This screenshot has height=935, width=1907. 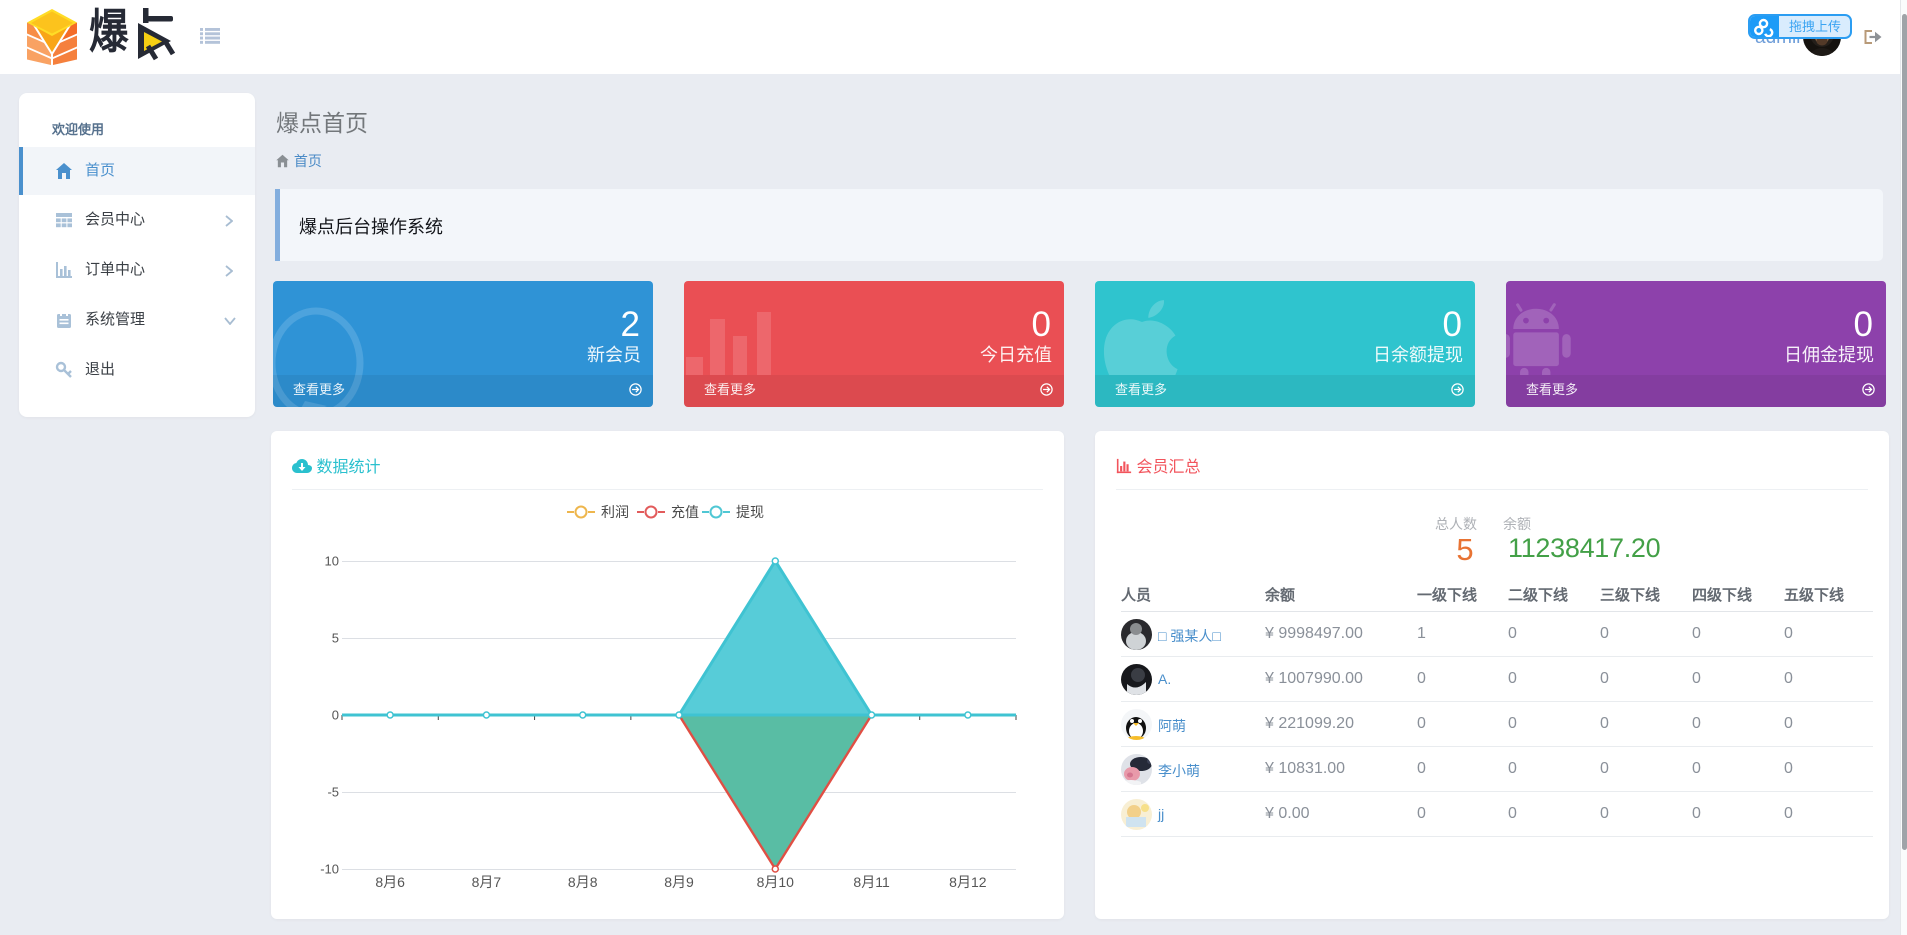 What do you see at coordinates (335, 638) in the screenshot?
I see `svg-text: 5` at bounding box center [335, 638].